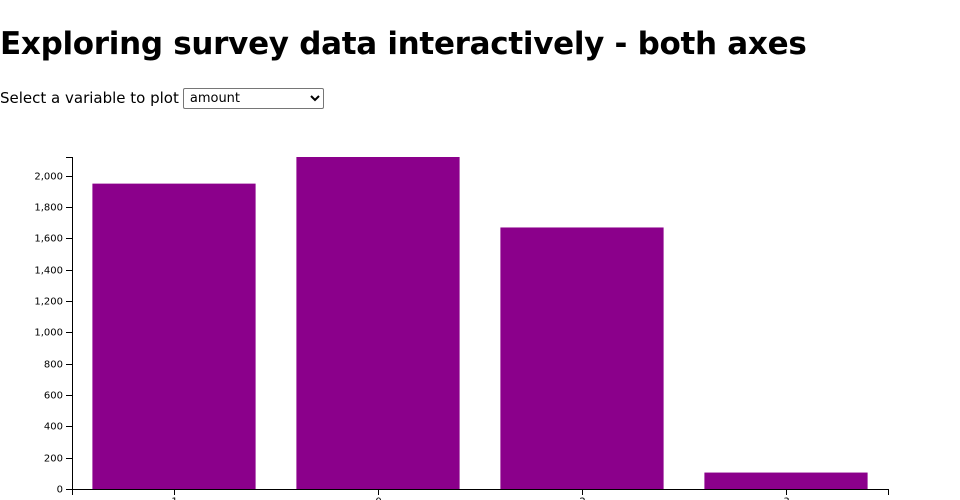 The height and width of the screenshot is (500, 960). What do you see at coordinates (48, 333) in the screenshot?
I see `y-tick-label: 1,000` at bounding box center [48, 333].